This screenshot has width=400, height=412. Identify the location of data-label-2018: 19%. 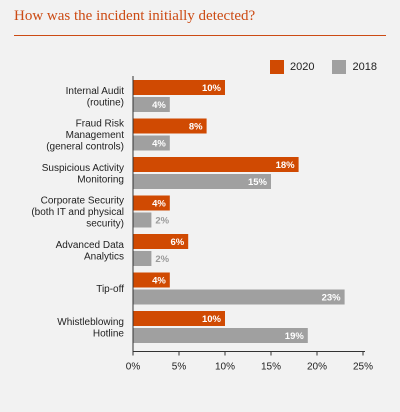
(295, 336).